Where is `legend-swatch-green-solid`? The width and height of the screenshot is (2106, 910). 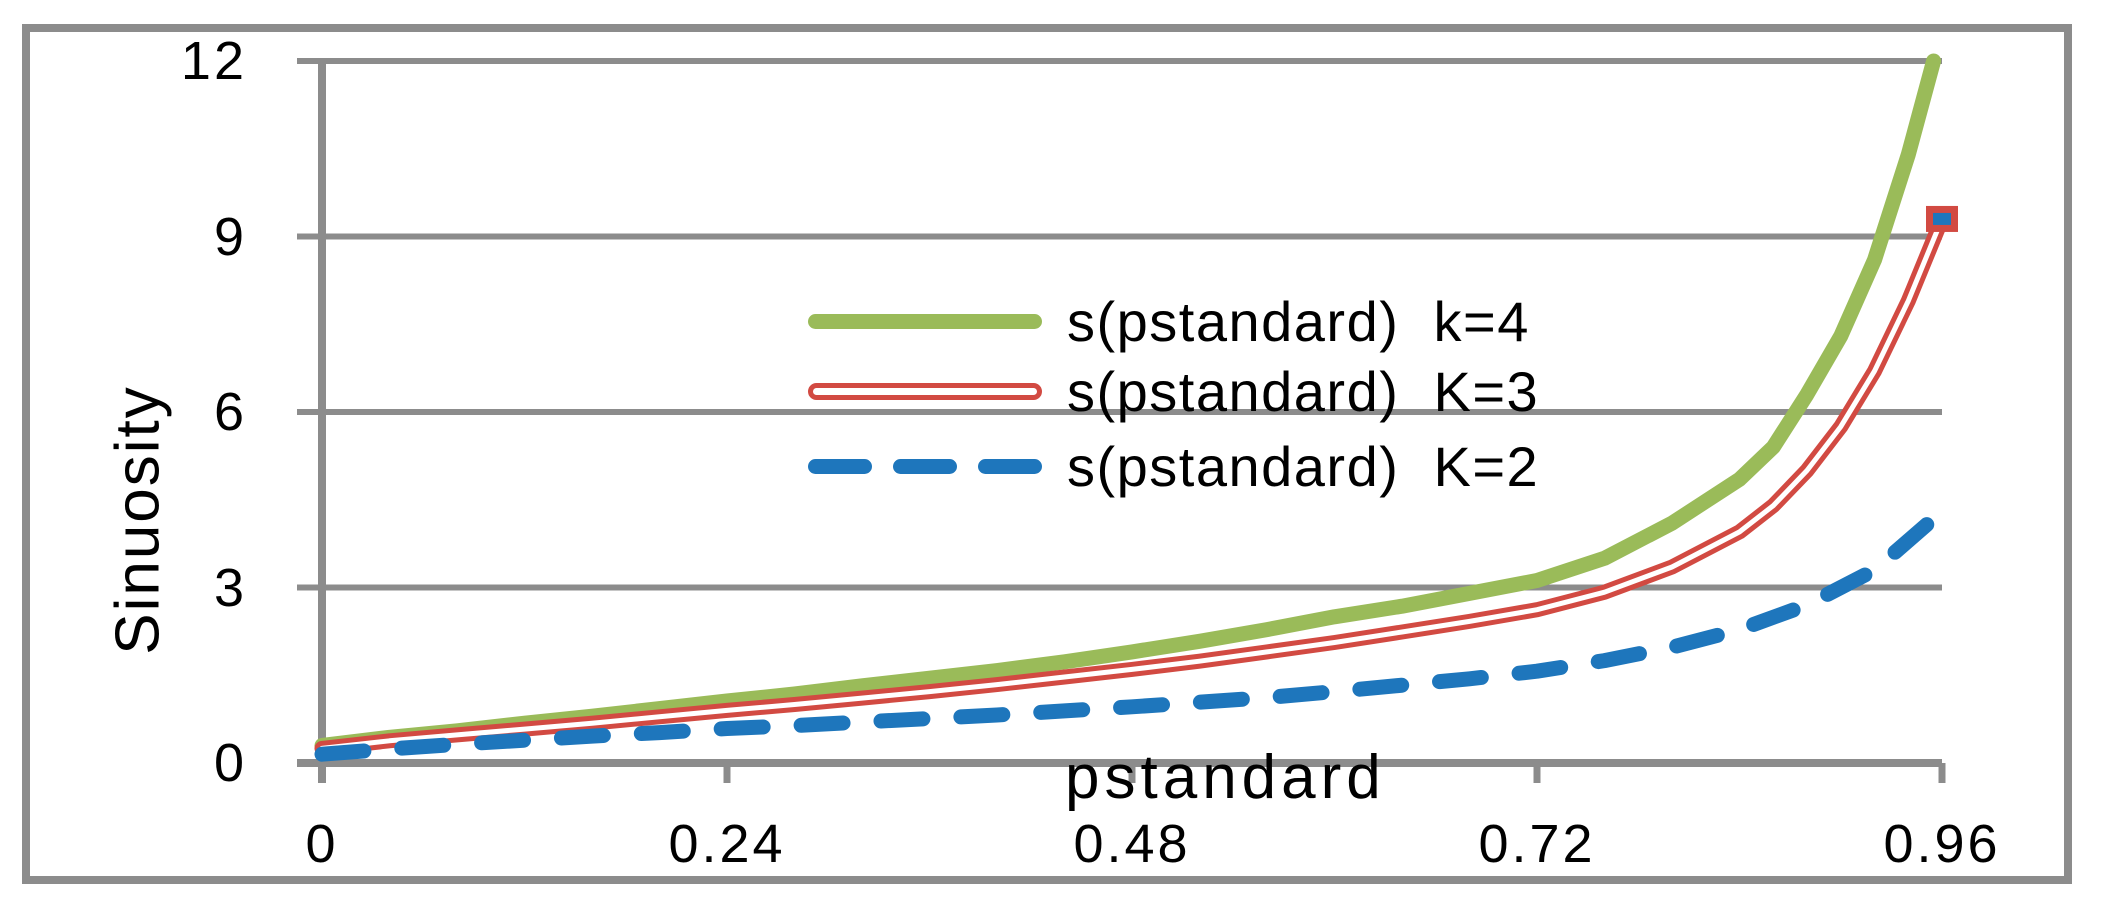
legend-swatch-green-solid is located at coordinates (925, 321).